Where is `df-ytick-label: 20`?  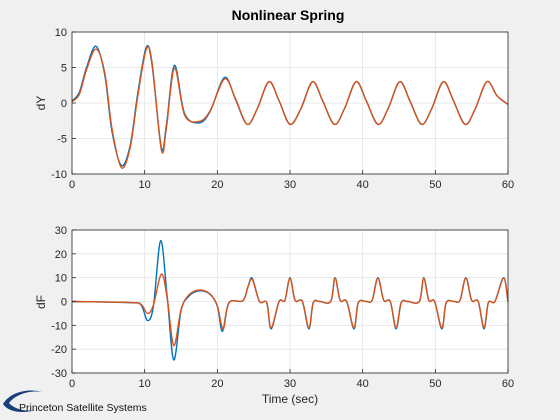 df-ytick-label: 20 is located at coordinates (61, 255).